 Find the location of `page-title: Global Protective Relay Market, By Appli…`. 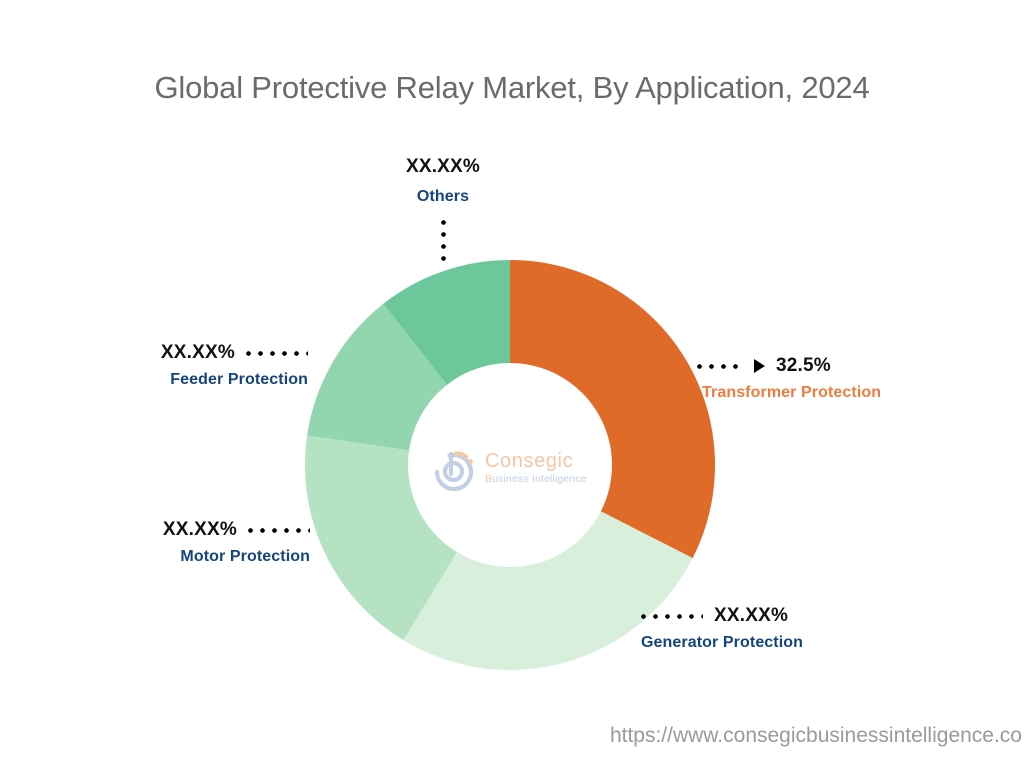

page-title: Global Protective Relay Market, By Appli… is located at coordinates (512, 87).